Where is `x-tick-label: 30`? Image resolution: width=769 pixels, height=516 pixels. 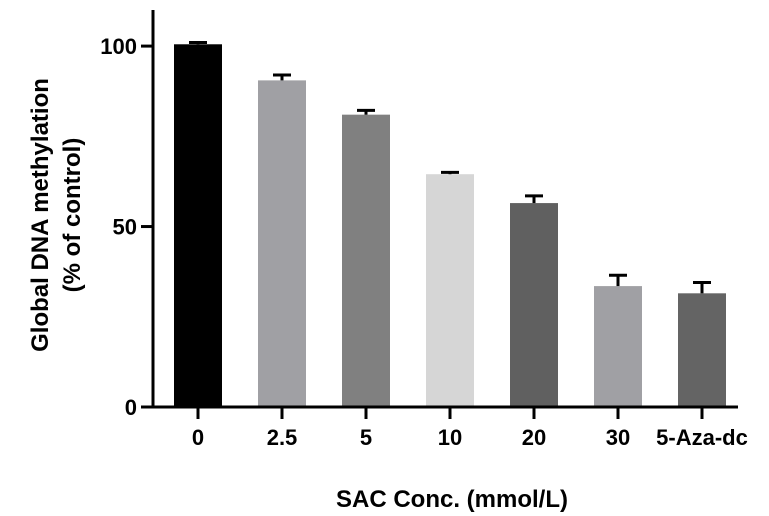 x-tick-label: 30 is located at coordinates (618, 437).